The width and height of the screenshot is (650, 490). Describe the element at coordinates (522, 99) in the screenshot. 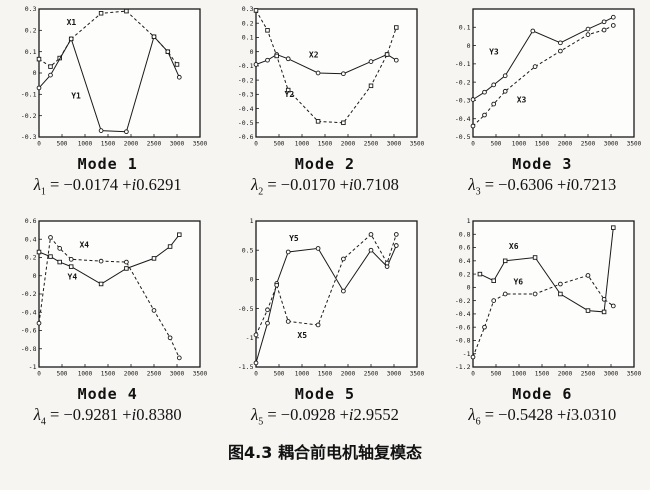

I see `series-label: X3` at that location.